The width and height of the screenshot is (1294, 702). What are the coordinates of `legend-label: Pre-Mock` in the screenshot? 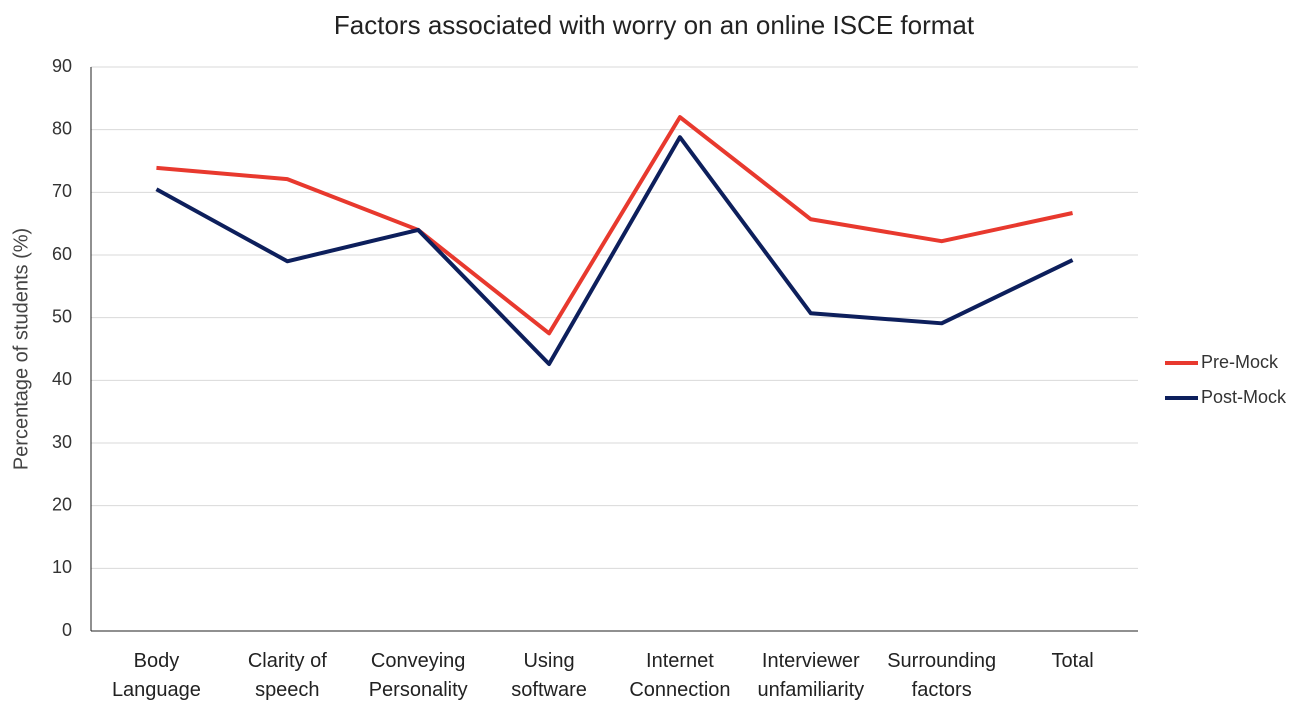 It's located at (1240, 362).